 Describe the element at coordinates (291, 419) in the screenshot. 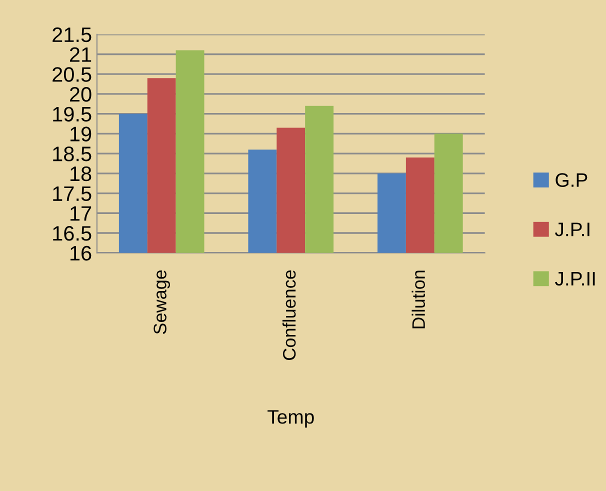

I see `x-axis-title: Temp` at that location.